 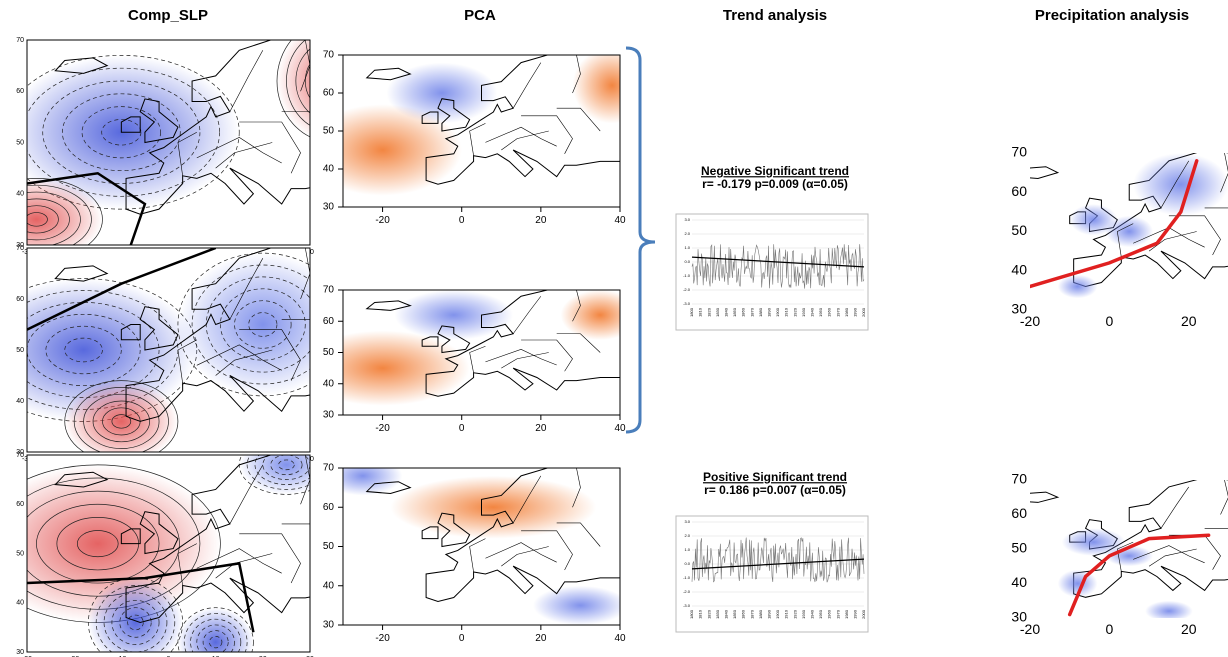 What do you see at coordinates (687, 577) in the screenshot?
I see `y-tick-label: -1.0` at bounding box center [687, 577].